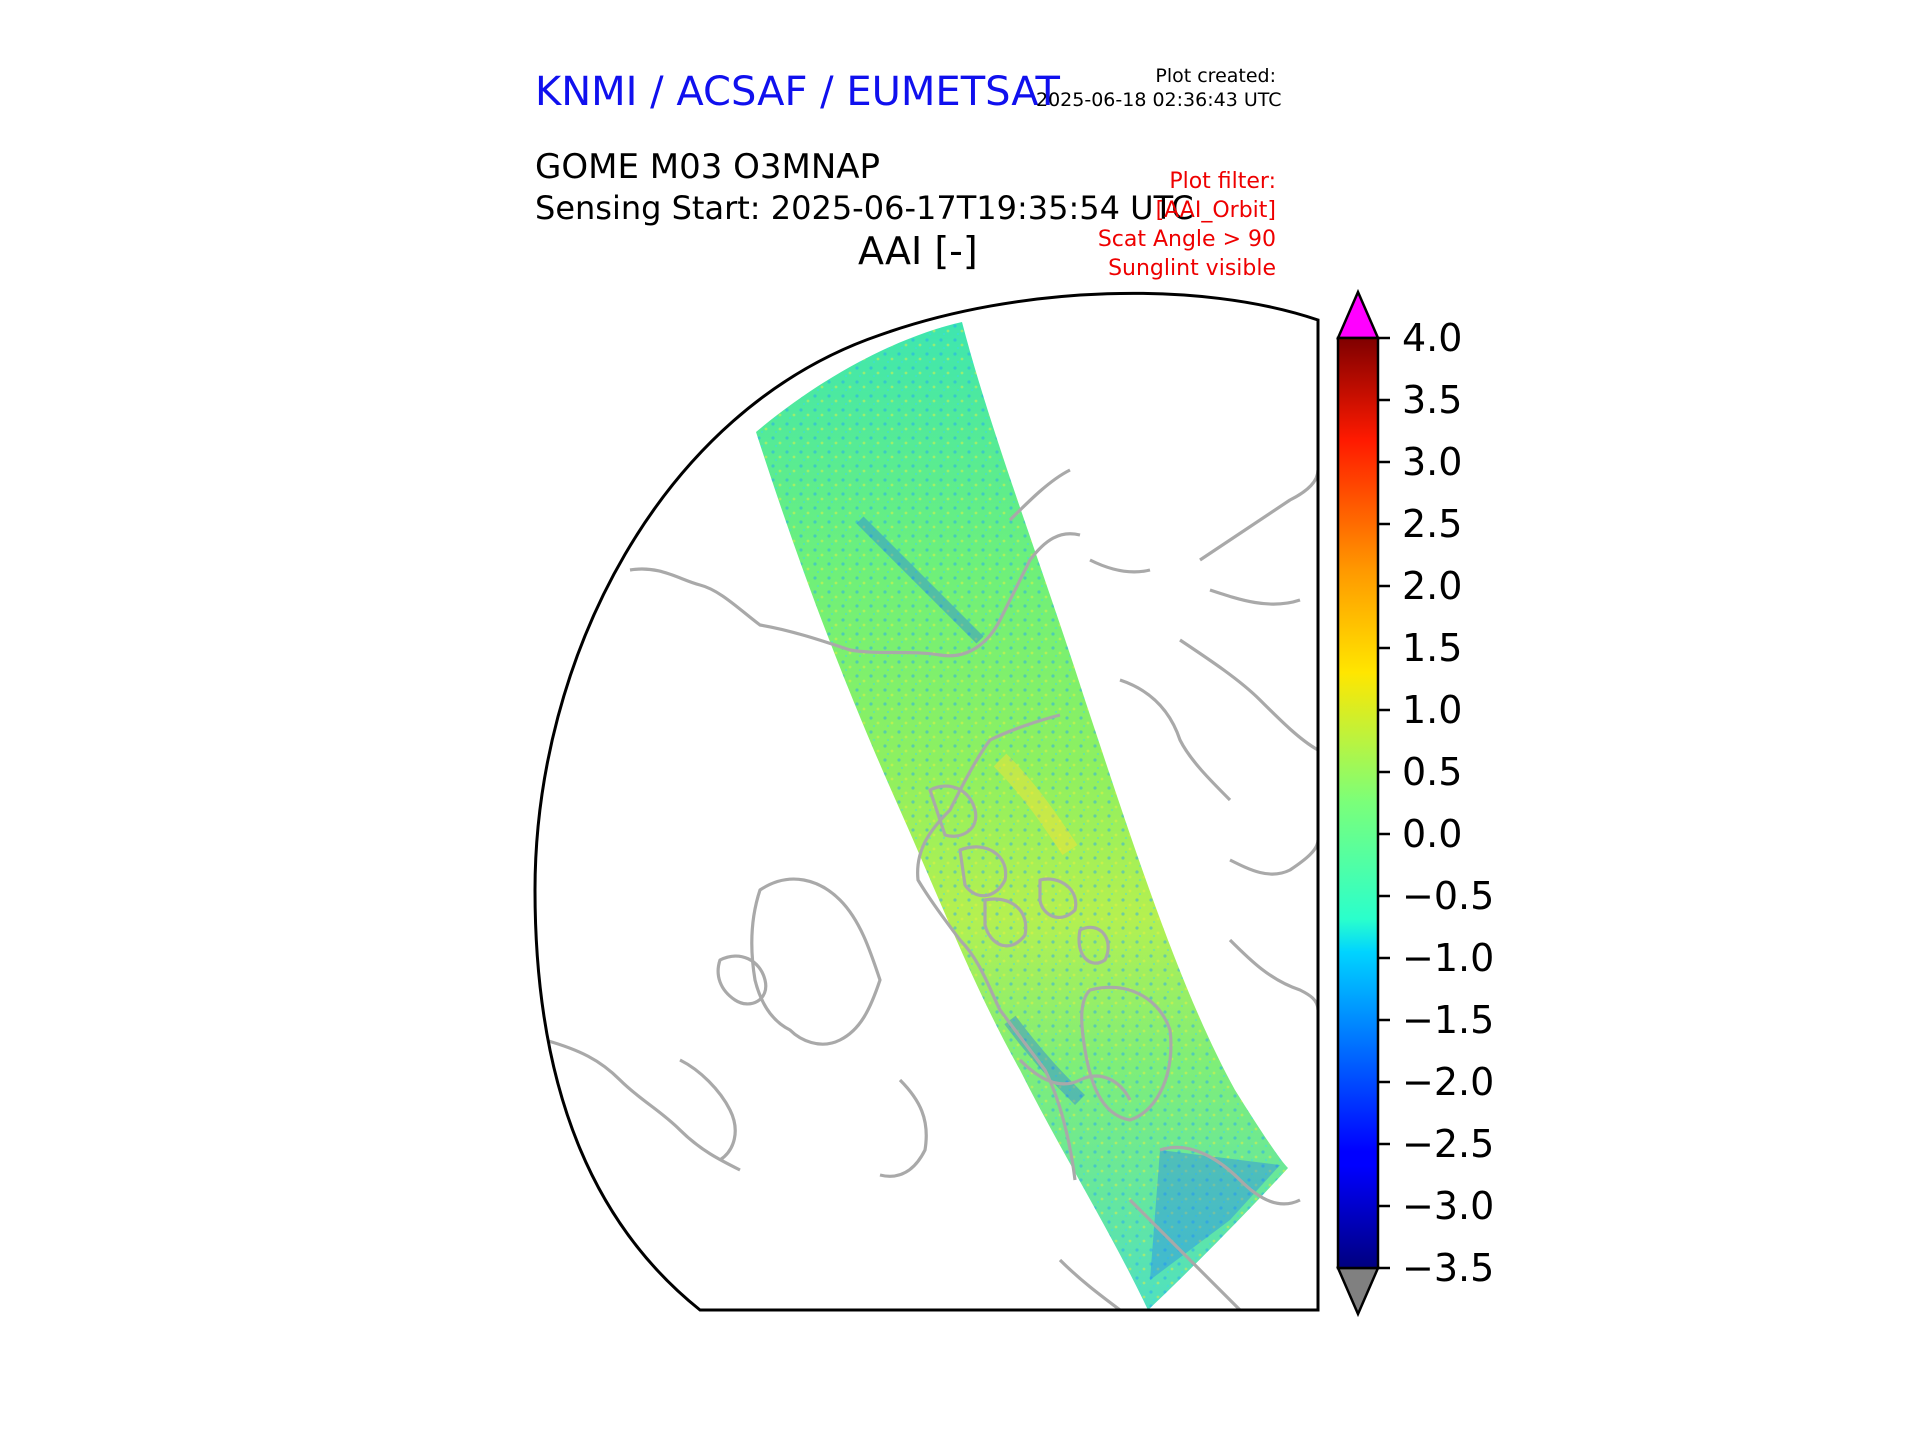 This screenshot has width=1920, height=1440. What do you see at coordinates (642, 1105) in the screenshot?
I see `eurasia-coast` at bounding box center [642, 1105].